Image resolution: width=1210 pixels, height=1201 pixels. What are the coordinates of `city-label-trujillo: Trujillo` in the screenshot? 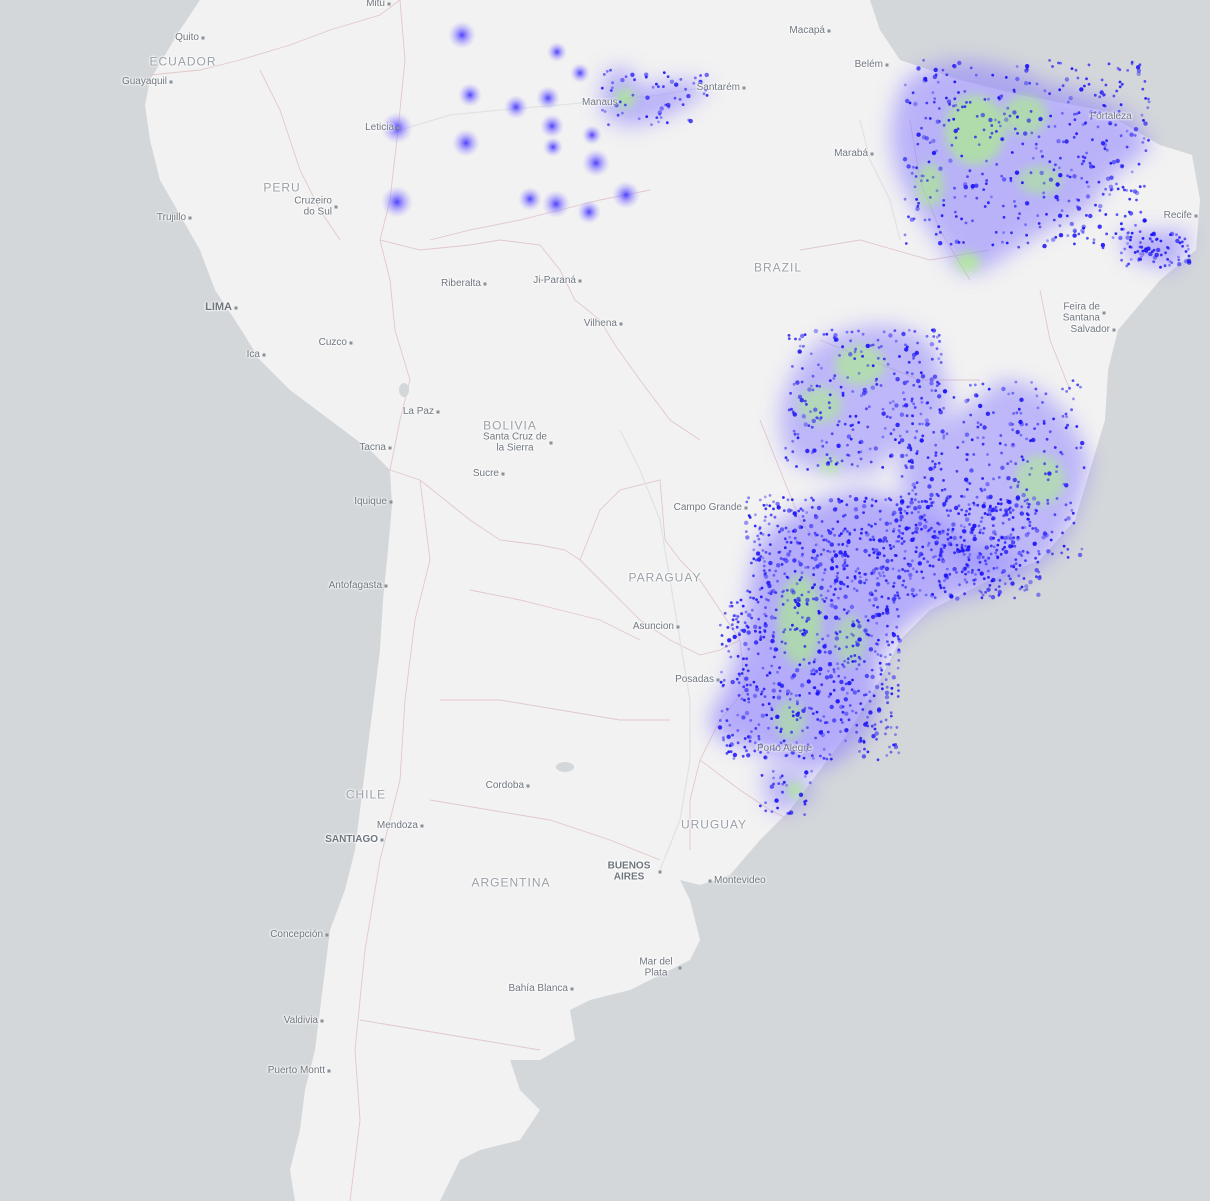 It's located at (171, 217).